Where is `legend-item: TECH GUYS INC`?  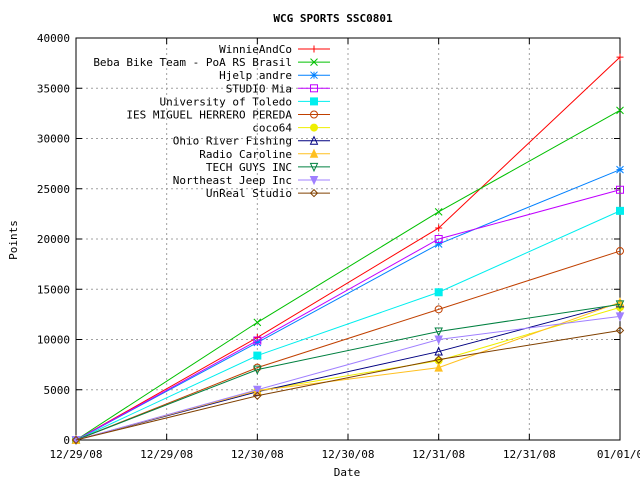 legend-item: TECH GUYS INC is located at coordinates (268, 167).